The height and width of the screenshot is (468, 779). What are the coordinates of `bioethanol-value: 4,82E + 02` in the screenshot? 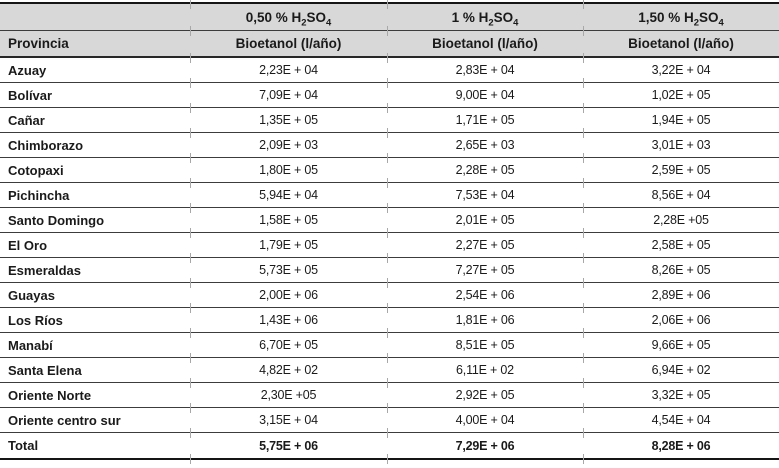 It's located at (288, 367).